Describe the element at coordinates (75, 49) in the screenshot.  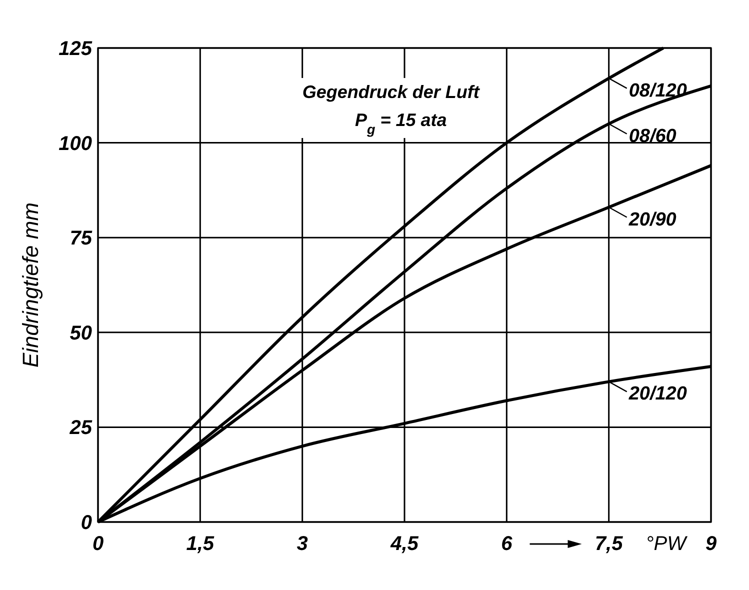
I see `y-tick-label: 125` at that location.